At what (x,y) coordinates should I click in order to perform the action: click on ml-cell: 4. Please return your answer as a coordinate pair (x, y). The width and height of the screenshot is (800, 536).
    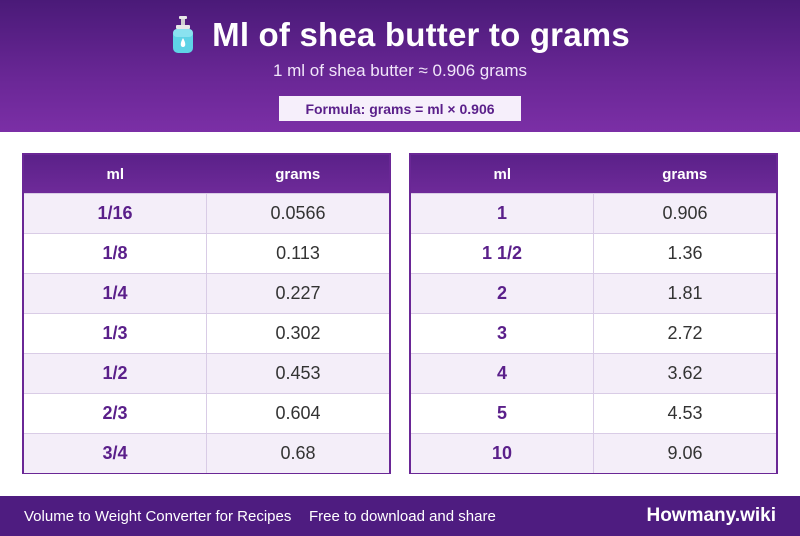
    Looking at the image, I should click on (502, 373).